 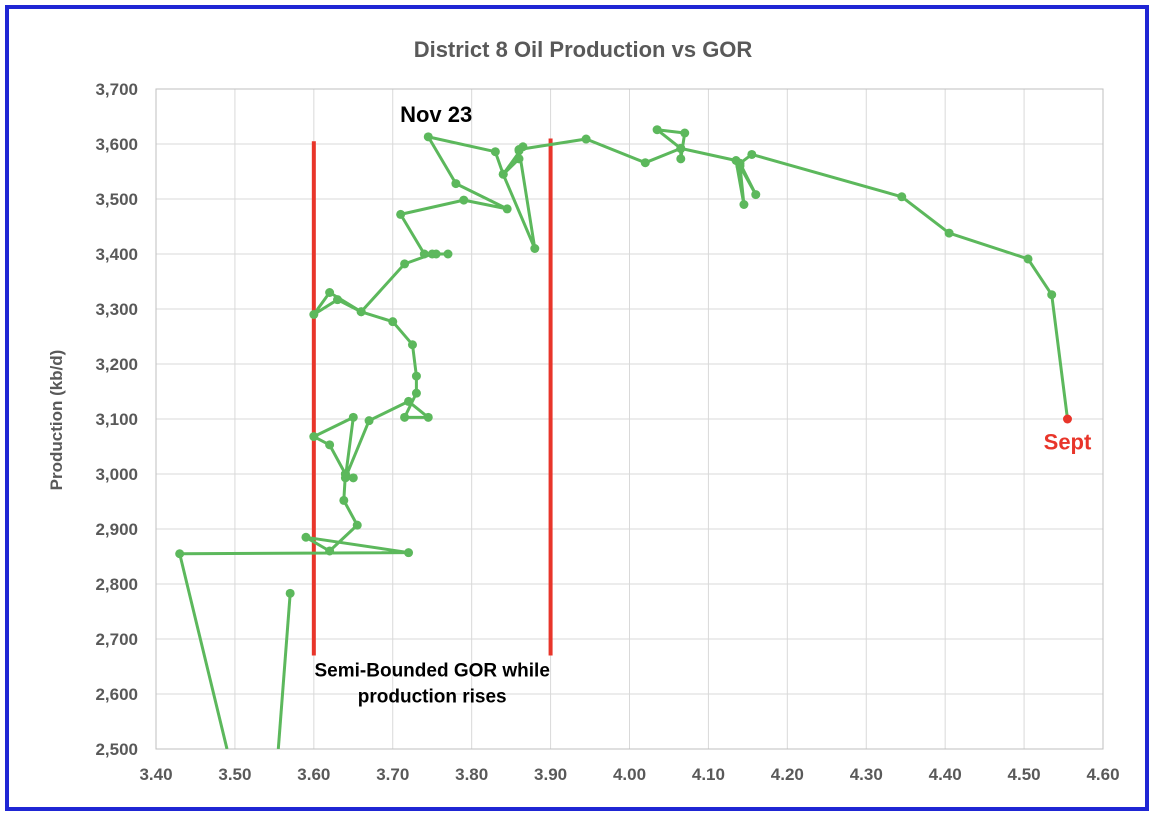 What do you see at coordinates (313, 774) in the screenshot?
I see `x-tick-label: 3.60` at bounding box center [313, 774].